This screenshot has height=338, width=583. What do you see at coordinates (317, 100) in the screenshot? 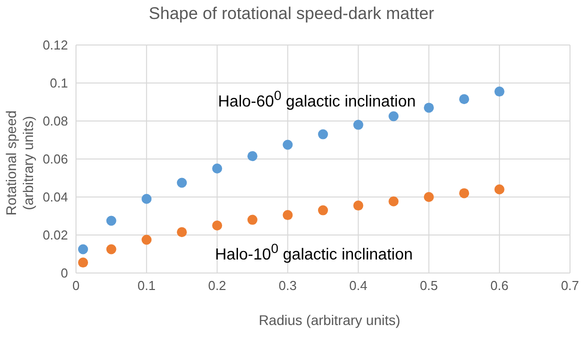
I see `series-label: Halo-60$^{0}$ galactic inclination` at bounding box center [317, 100].